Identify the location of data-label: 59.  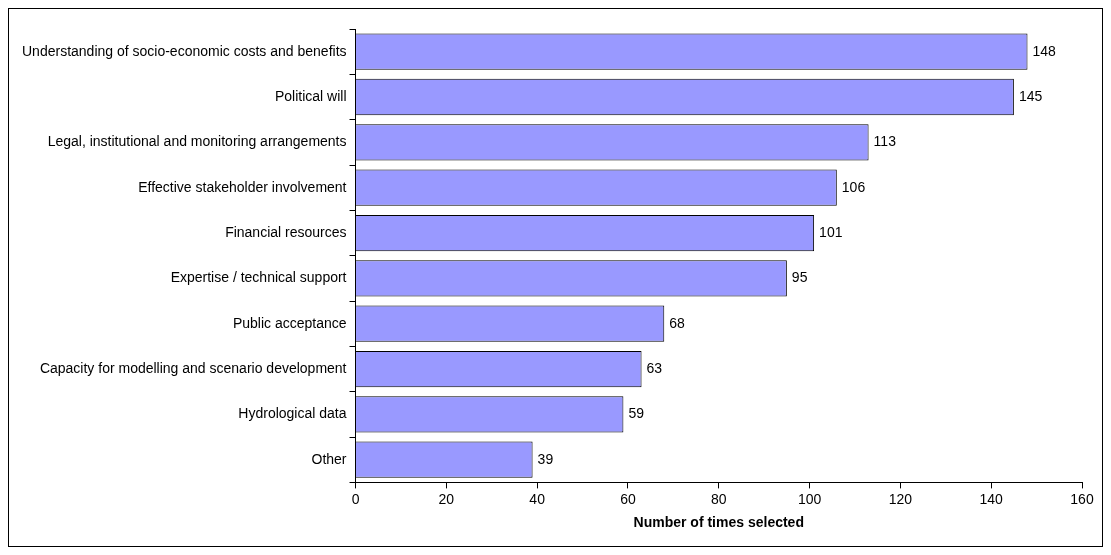
(636, 413).